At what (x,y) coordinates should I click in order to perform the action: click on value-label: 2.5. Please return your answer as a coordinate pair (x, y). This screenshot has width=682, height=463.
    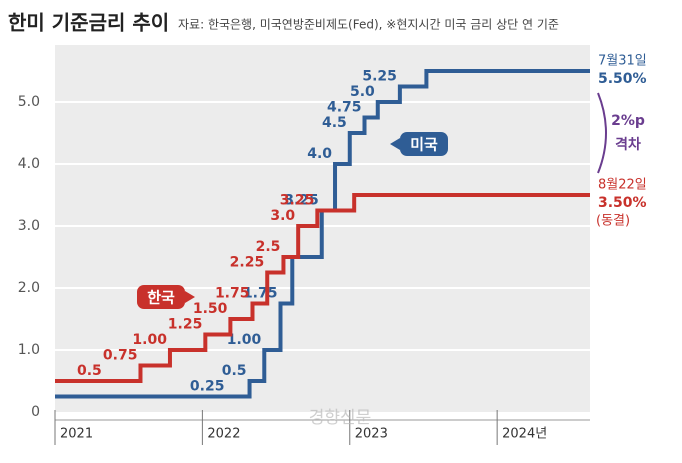
    Looking at the image, I should click on (268, 247).